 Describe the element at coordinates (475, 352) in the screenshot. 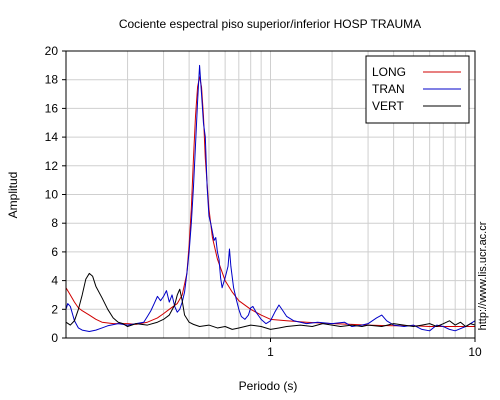

I see `x-tick-label: 10` at that location.